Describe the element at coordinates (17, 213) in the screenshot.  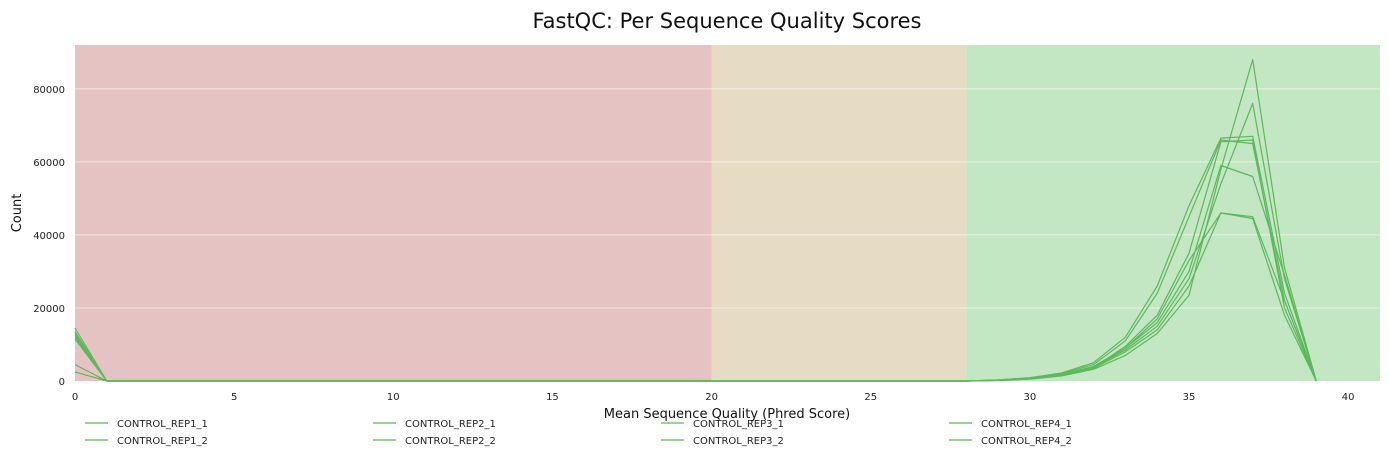
I see `y-axis-label: Count` at that location.